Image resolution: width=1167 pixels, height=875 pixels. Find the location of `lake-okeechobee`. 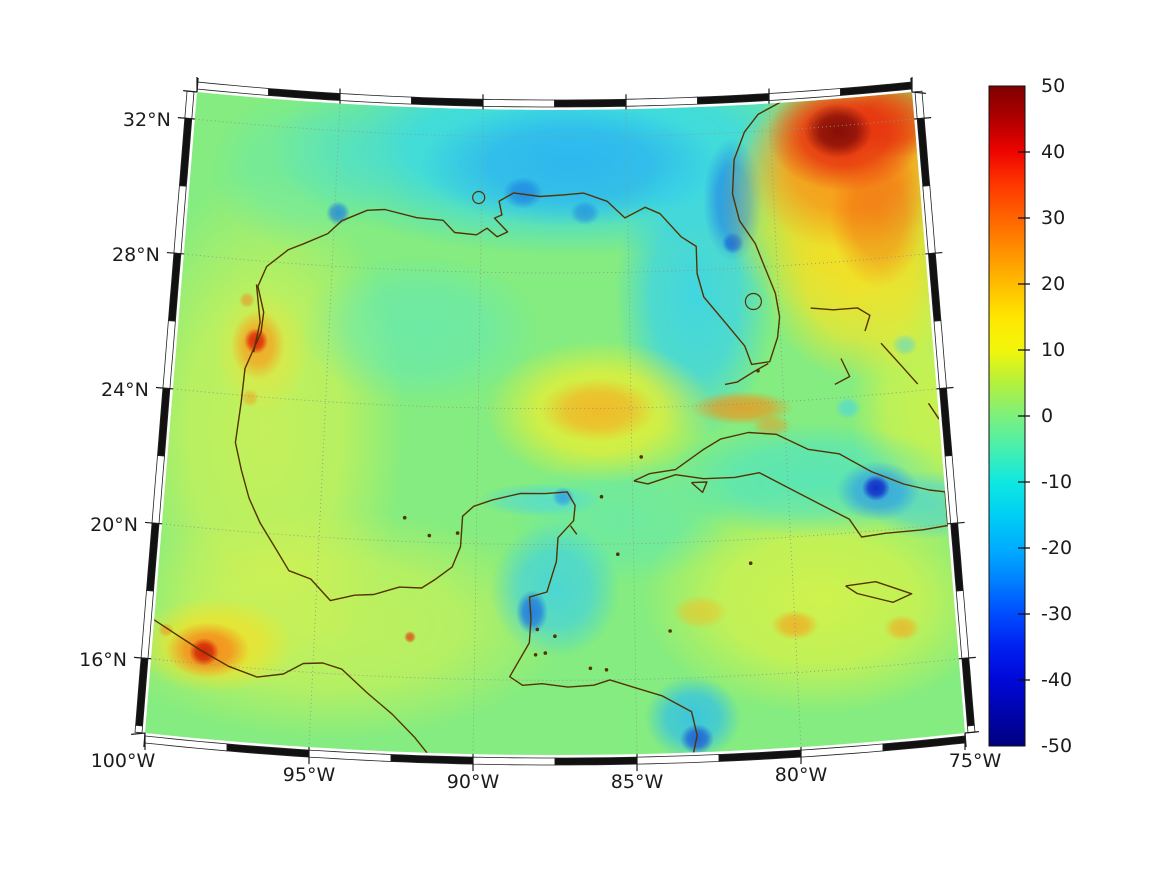

lake-okeechobee is located at coordinates (753, 301).